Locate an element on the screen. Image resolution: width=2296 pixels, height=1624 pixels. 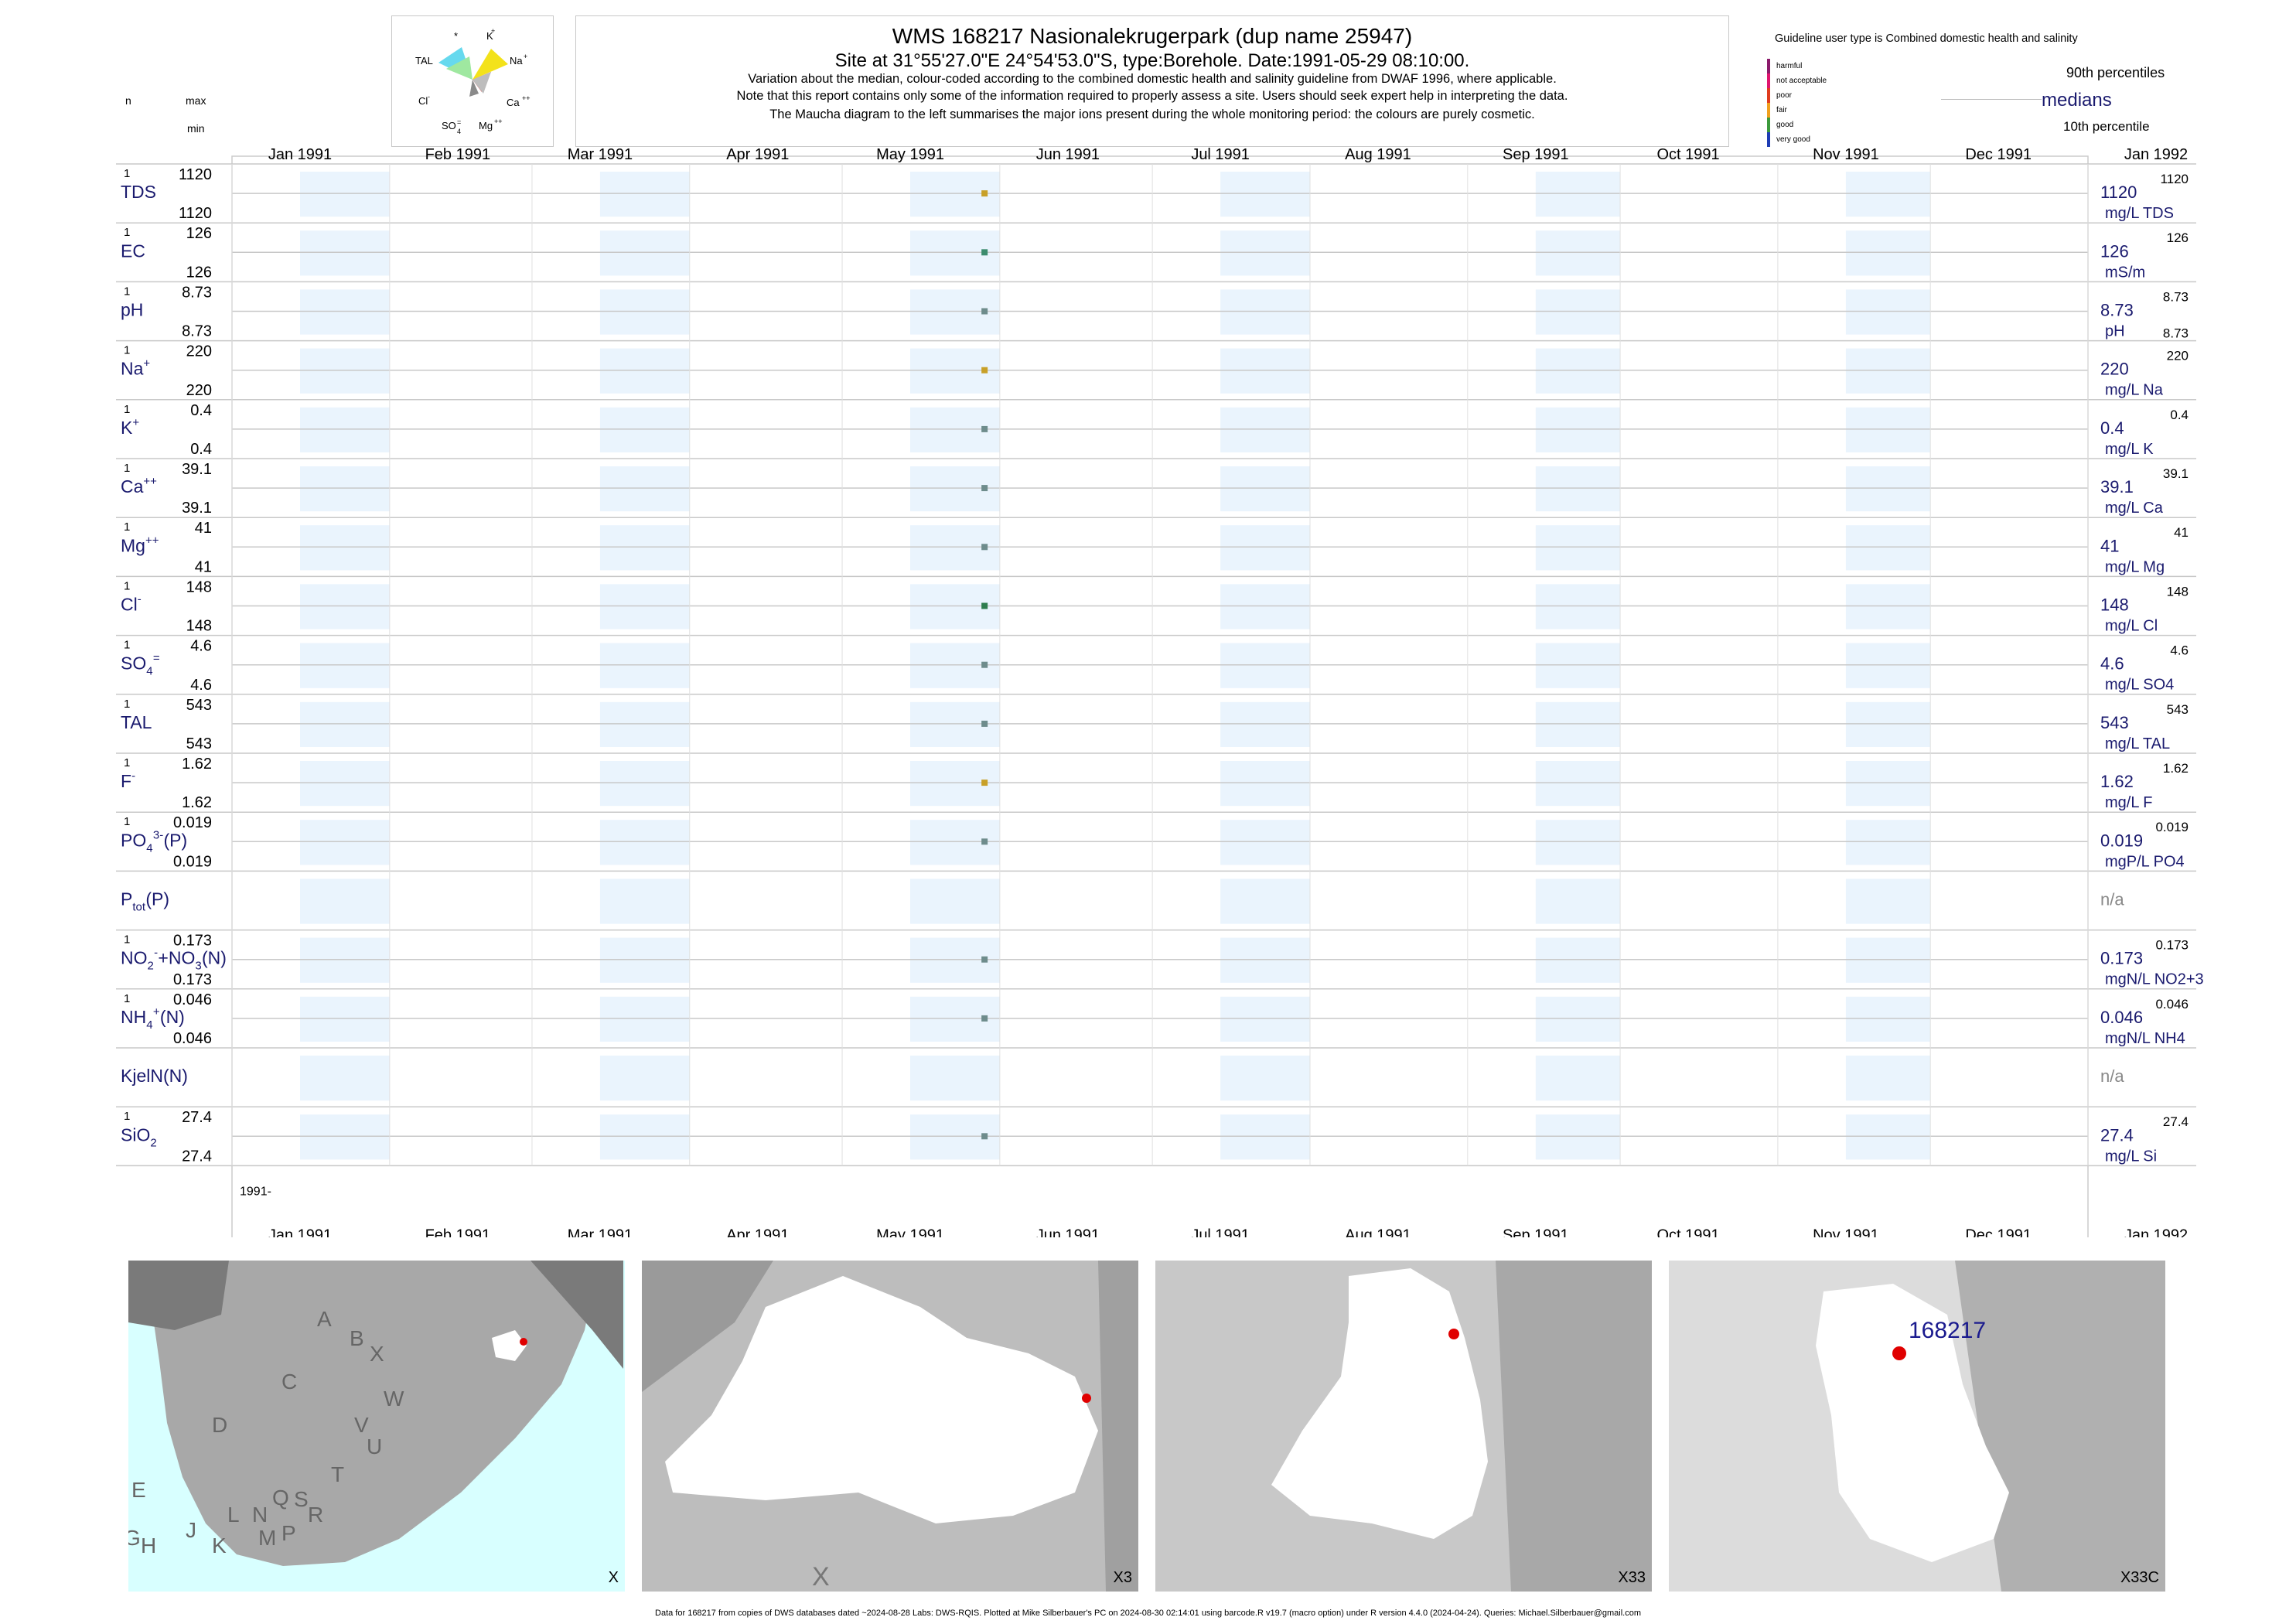
p90-value: 0.019 is located at coordinates (2172, 827).